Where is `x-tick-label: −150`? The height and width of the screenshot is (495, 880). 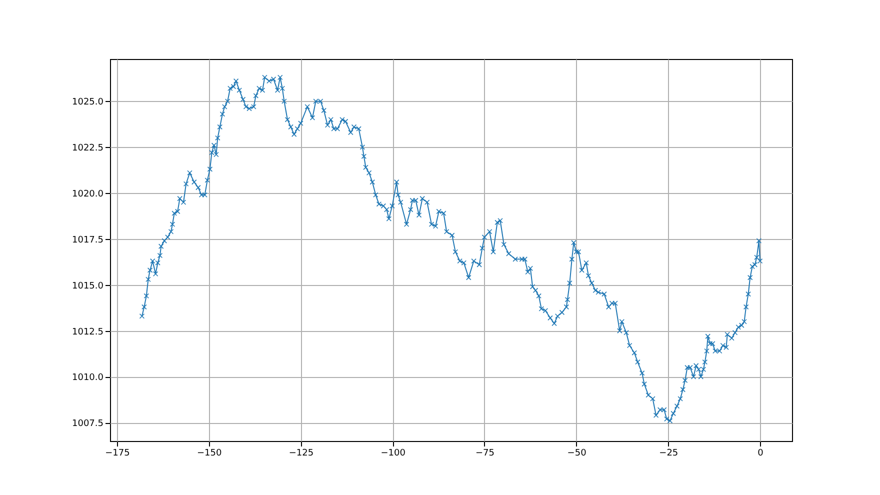 x-tick-label: −150 is located at coordinates (209, 453).